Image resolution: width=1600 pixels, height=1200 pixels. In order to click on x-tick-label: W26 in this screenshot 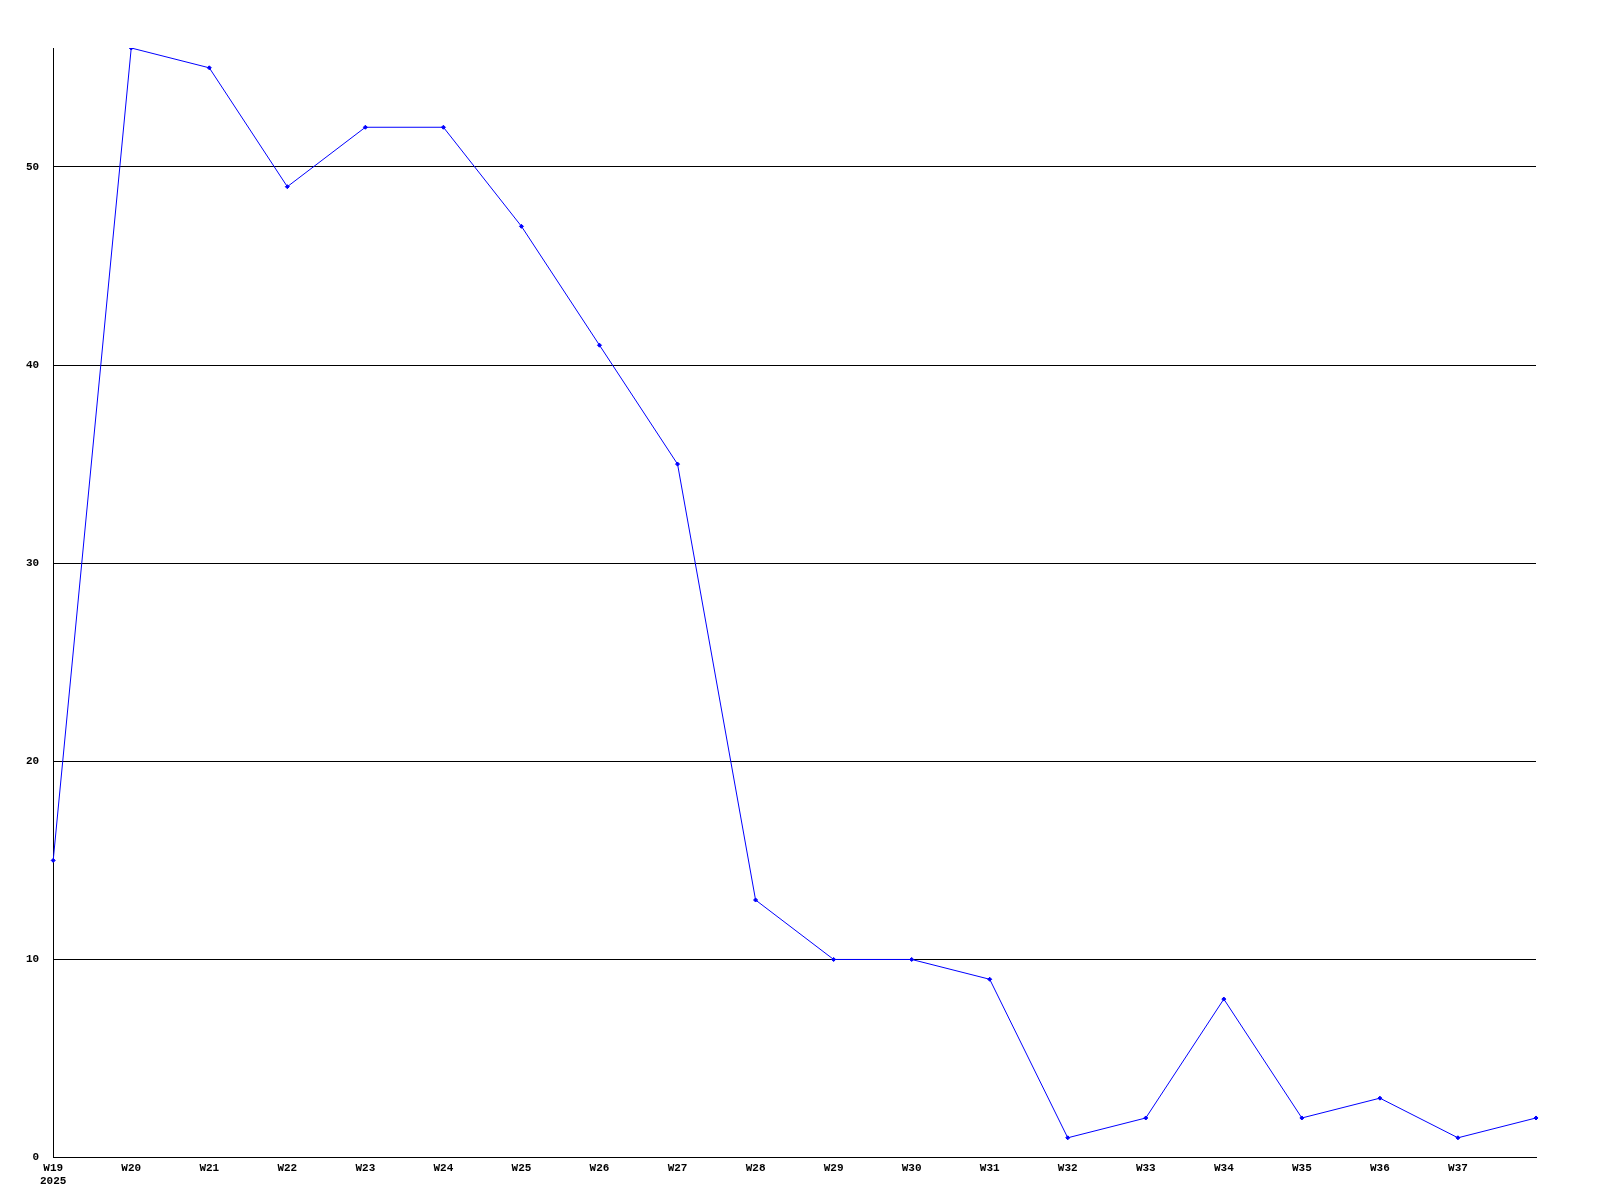, I will do `click(599, 1167)`.